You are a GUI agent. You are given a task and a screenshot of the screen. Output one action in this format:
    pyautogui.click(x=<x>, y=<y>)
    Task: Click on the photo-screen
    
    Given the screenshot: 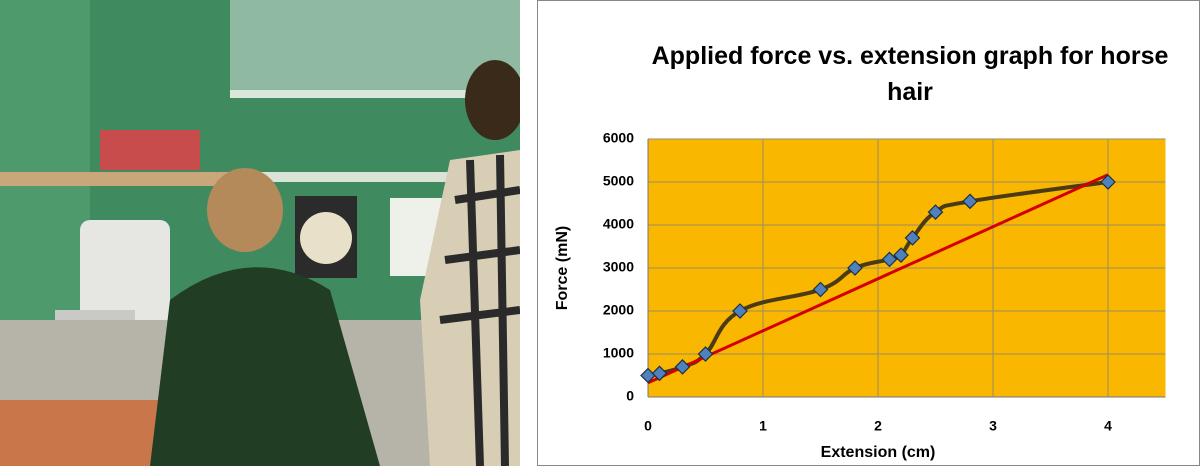 What is the action you would take?
    pyautogui.click(x=326, y=238)
    